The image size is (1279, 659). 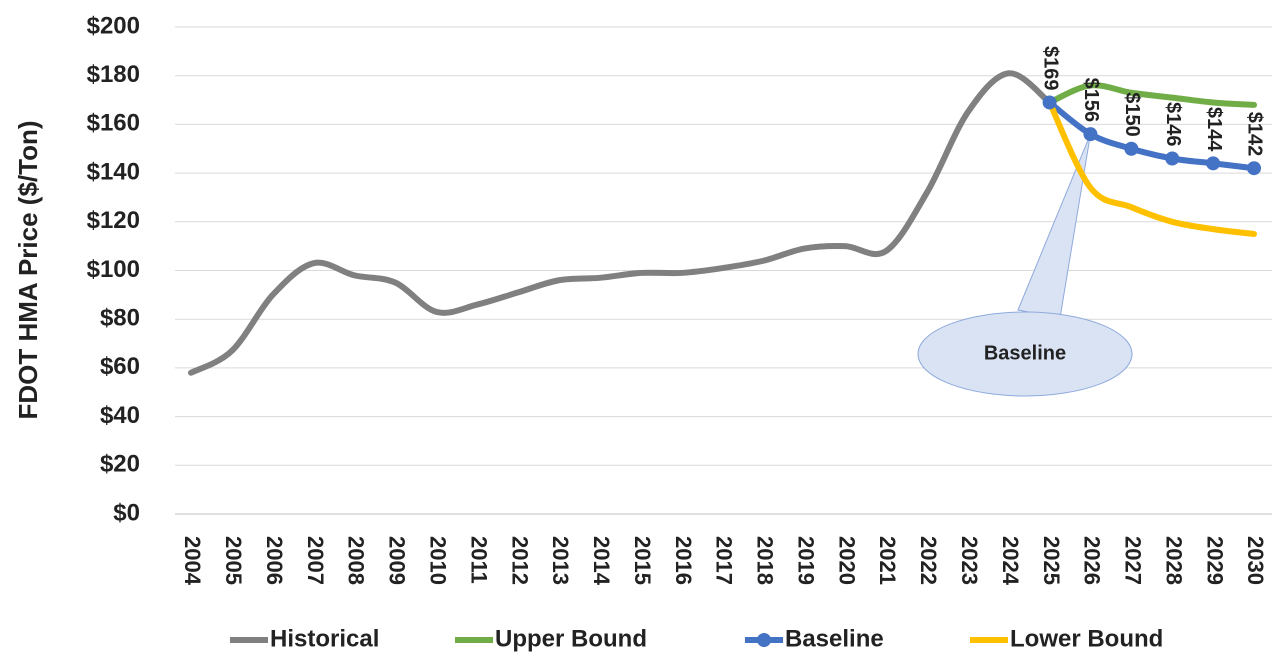 I want to click on x-tick-label: 2028, so click(x=1173, y=560).